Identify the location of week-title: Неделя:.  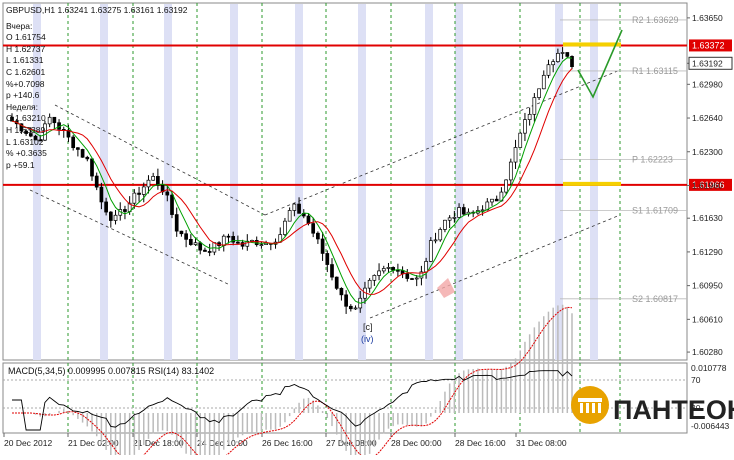
(22, 106).